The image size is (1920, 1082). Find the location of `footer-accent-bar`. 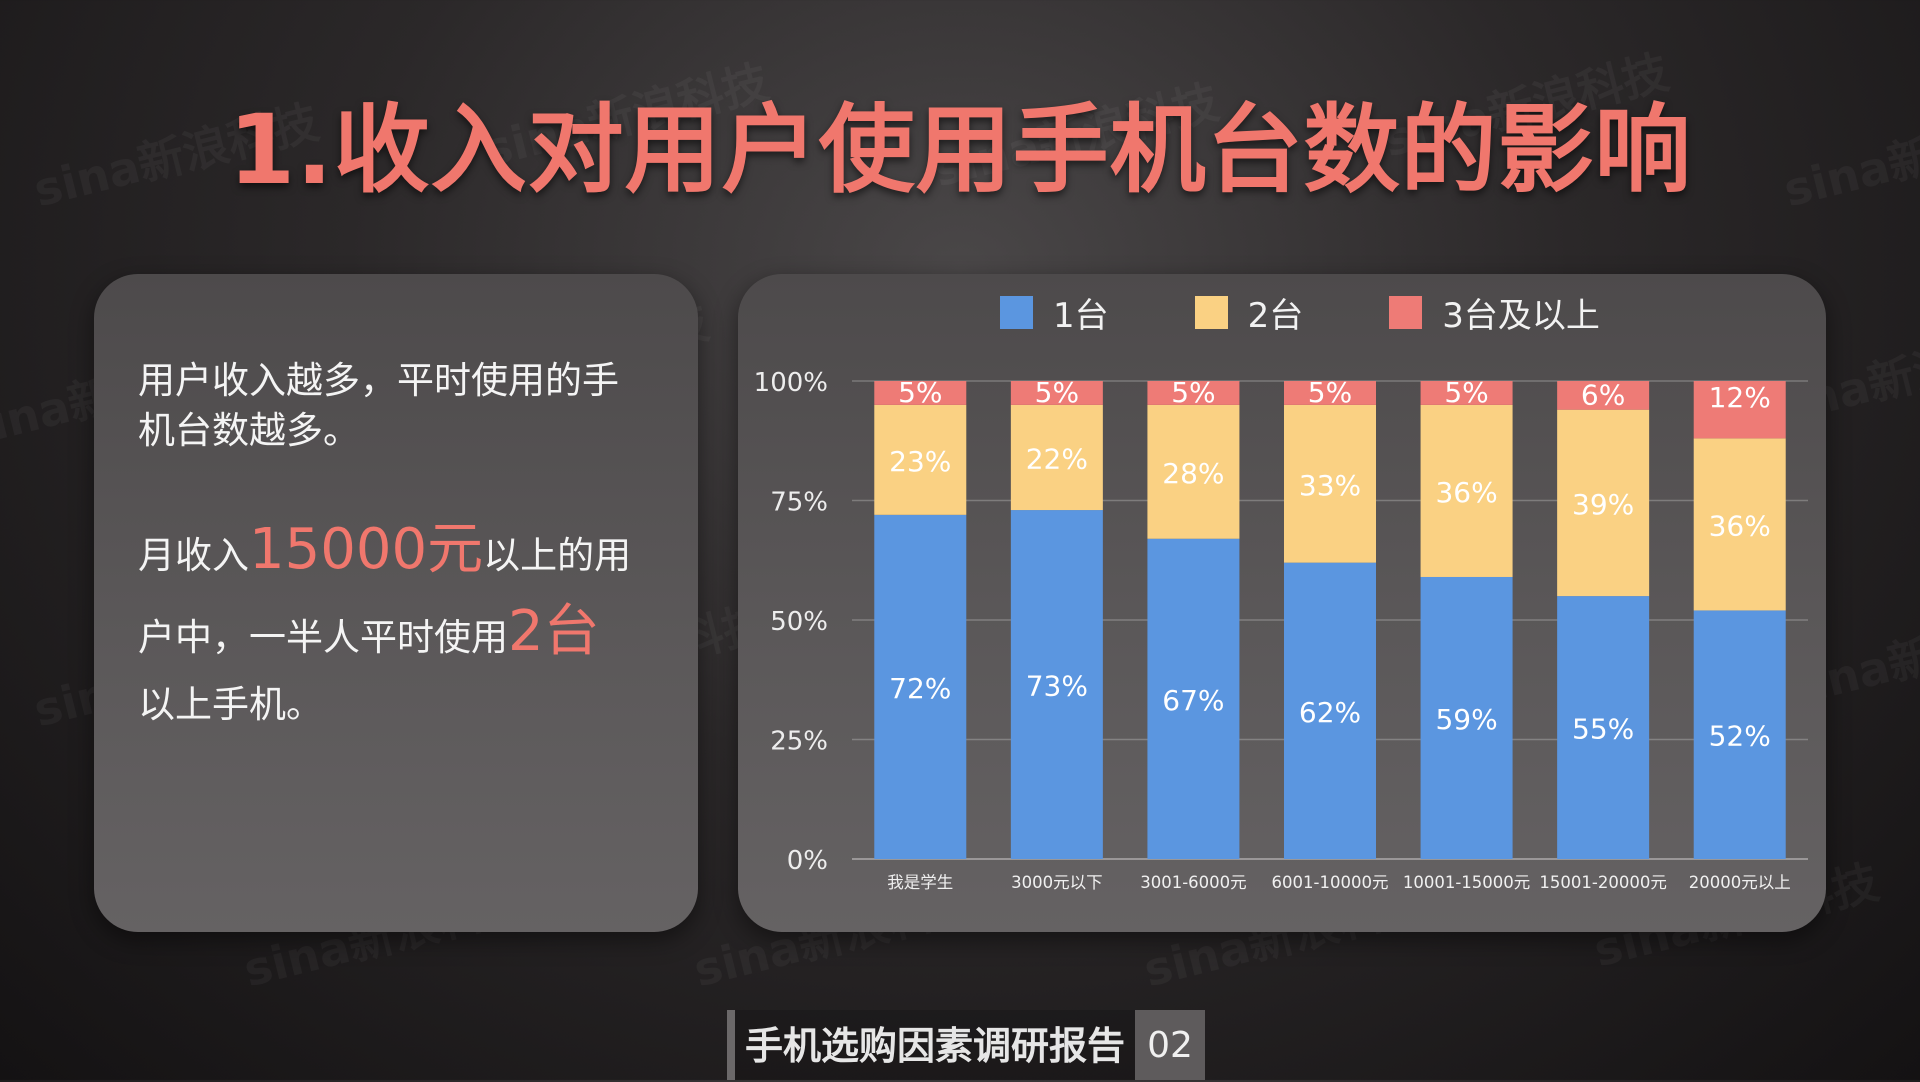

footer-accent-bar is located at coordinates (731, 1045).